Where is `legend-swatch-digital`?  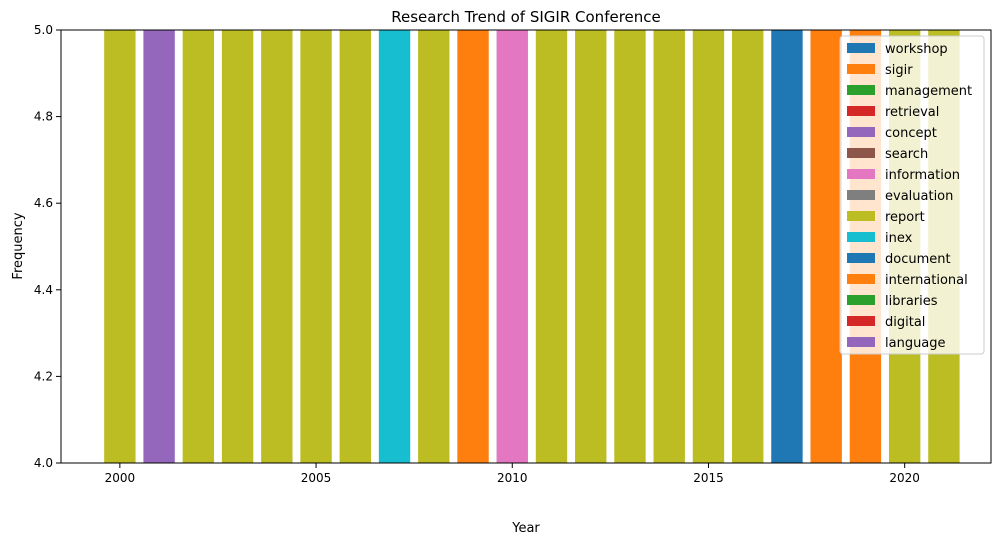 legend-swatch-digital is located at coordinates (861, 321).